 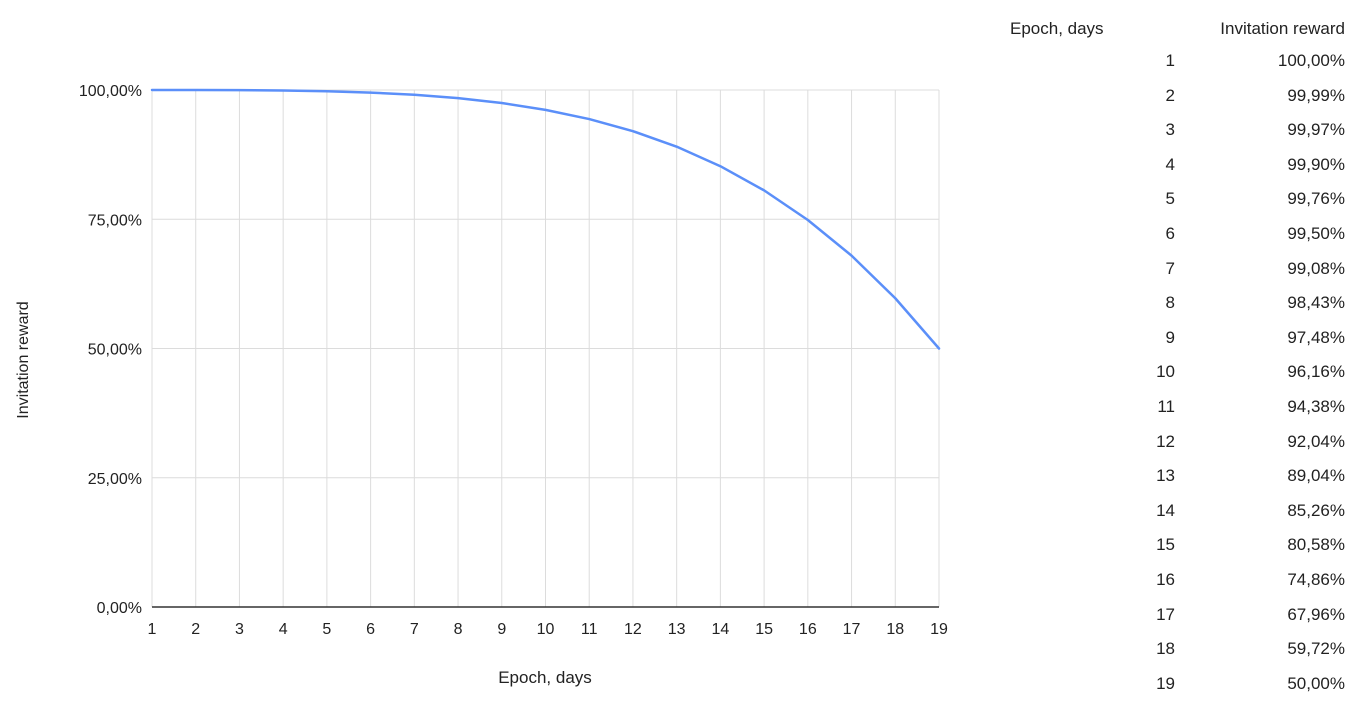 I want to click on cell-epoch: 19, so click(x=1165, y=683).